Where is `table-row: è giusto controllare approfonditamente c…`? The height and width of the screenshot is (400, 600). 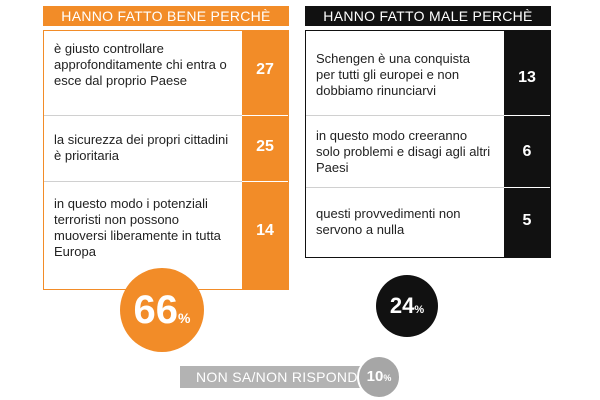
table-row: è giusto controllare approfonditamente c… is located at coordinates (166, 73).